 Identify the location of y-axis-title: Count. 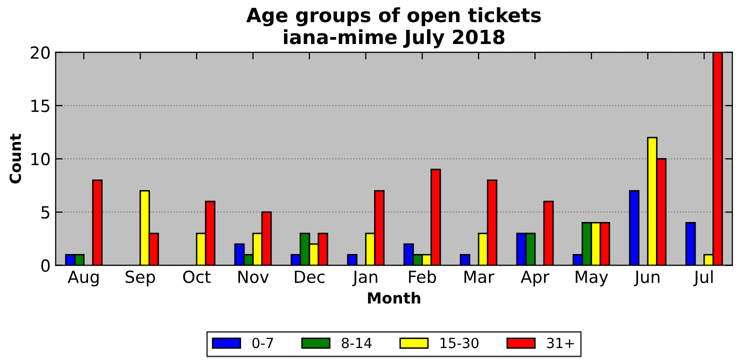
(16, 159).